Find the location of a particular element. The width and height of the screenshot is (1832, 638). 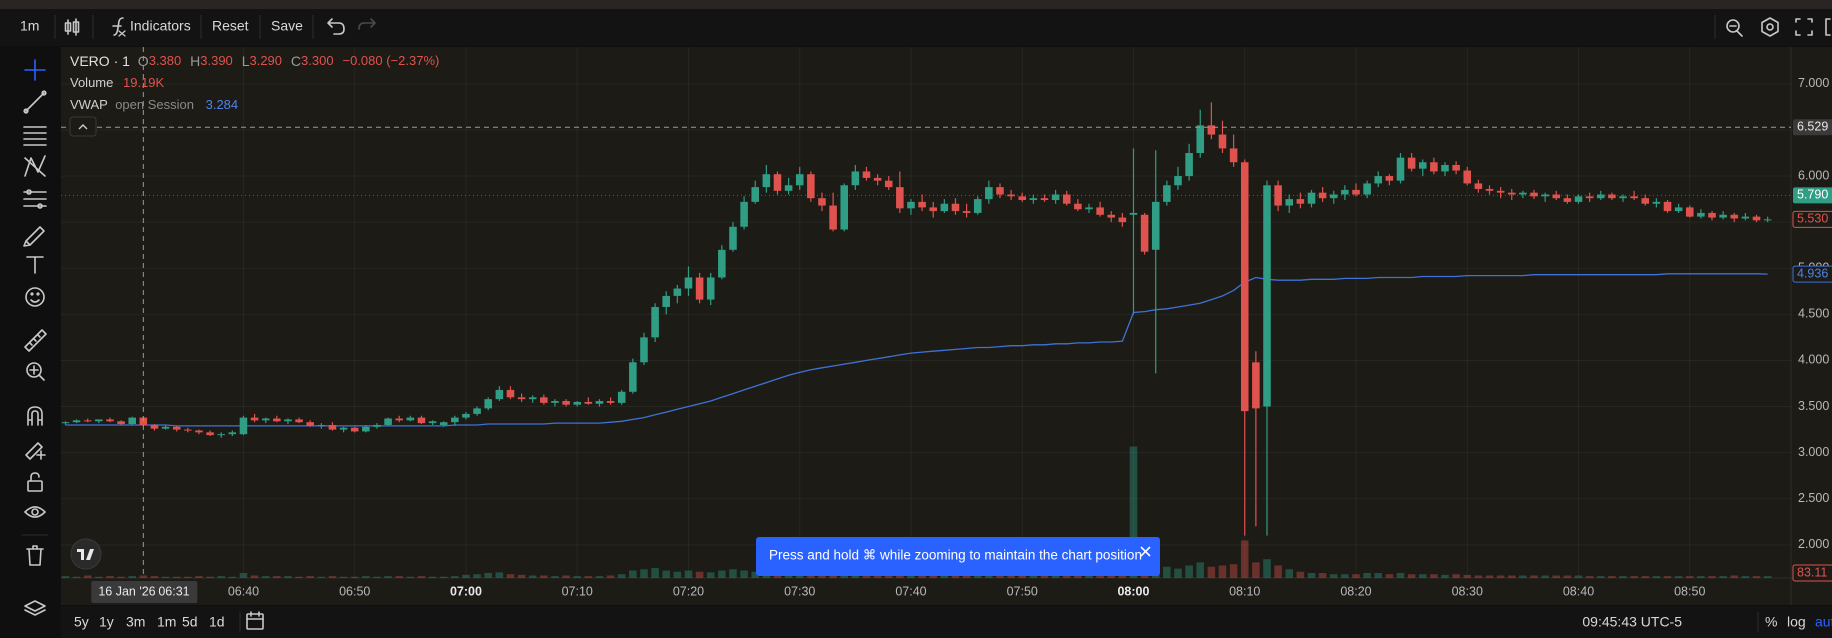

visibility-tool is located at coordinates (35, 512).